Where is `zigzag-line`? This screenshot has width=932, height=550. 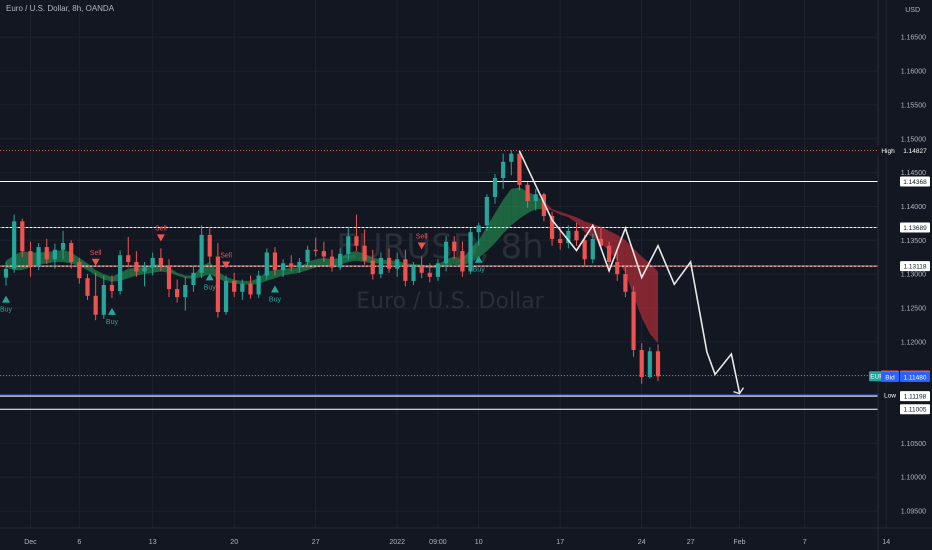
zigzag-line is located at coordinates (629, 271).